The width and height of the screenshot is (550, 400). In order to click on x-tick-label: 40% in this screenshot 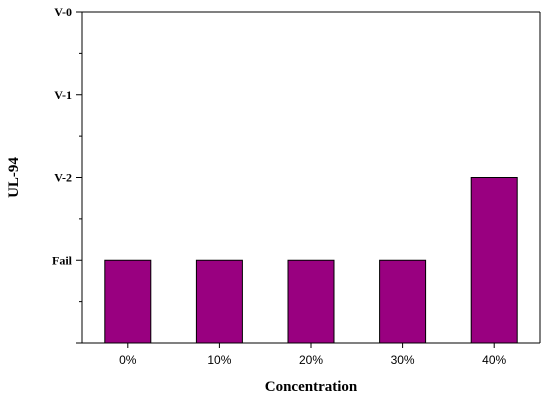, I will do `click(494, 360)`.